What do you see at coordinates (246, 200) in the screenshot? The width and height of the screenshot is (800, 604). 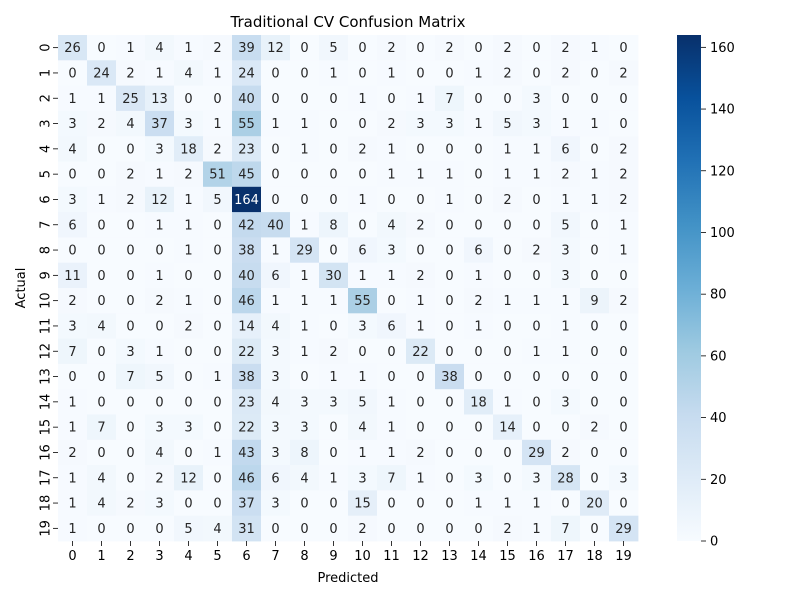 I see `cell-value-label: 164` at bounding box center [246, 200].